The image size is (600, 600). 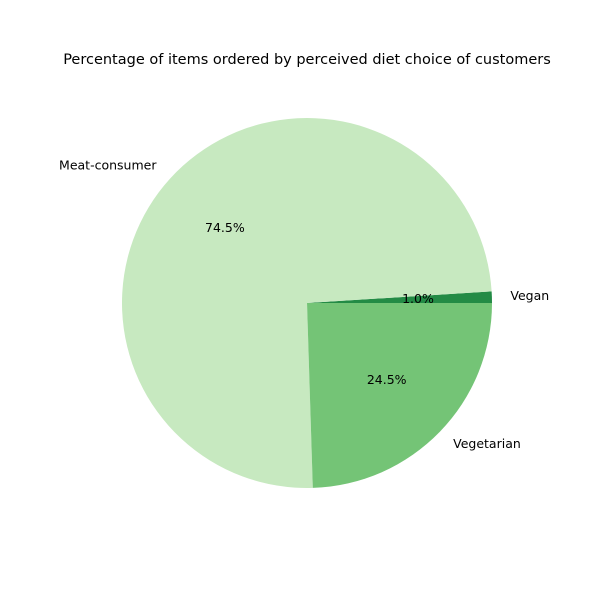 What do you see at coordinates (225, 227) in the screenshot?
I see `slice-percent-meat-consumer: 74.5%` at bounding box center [225, 227].